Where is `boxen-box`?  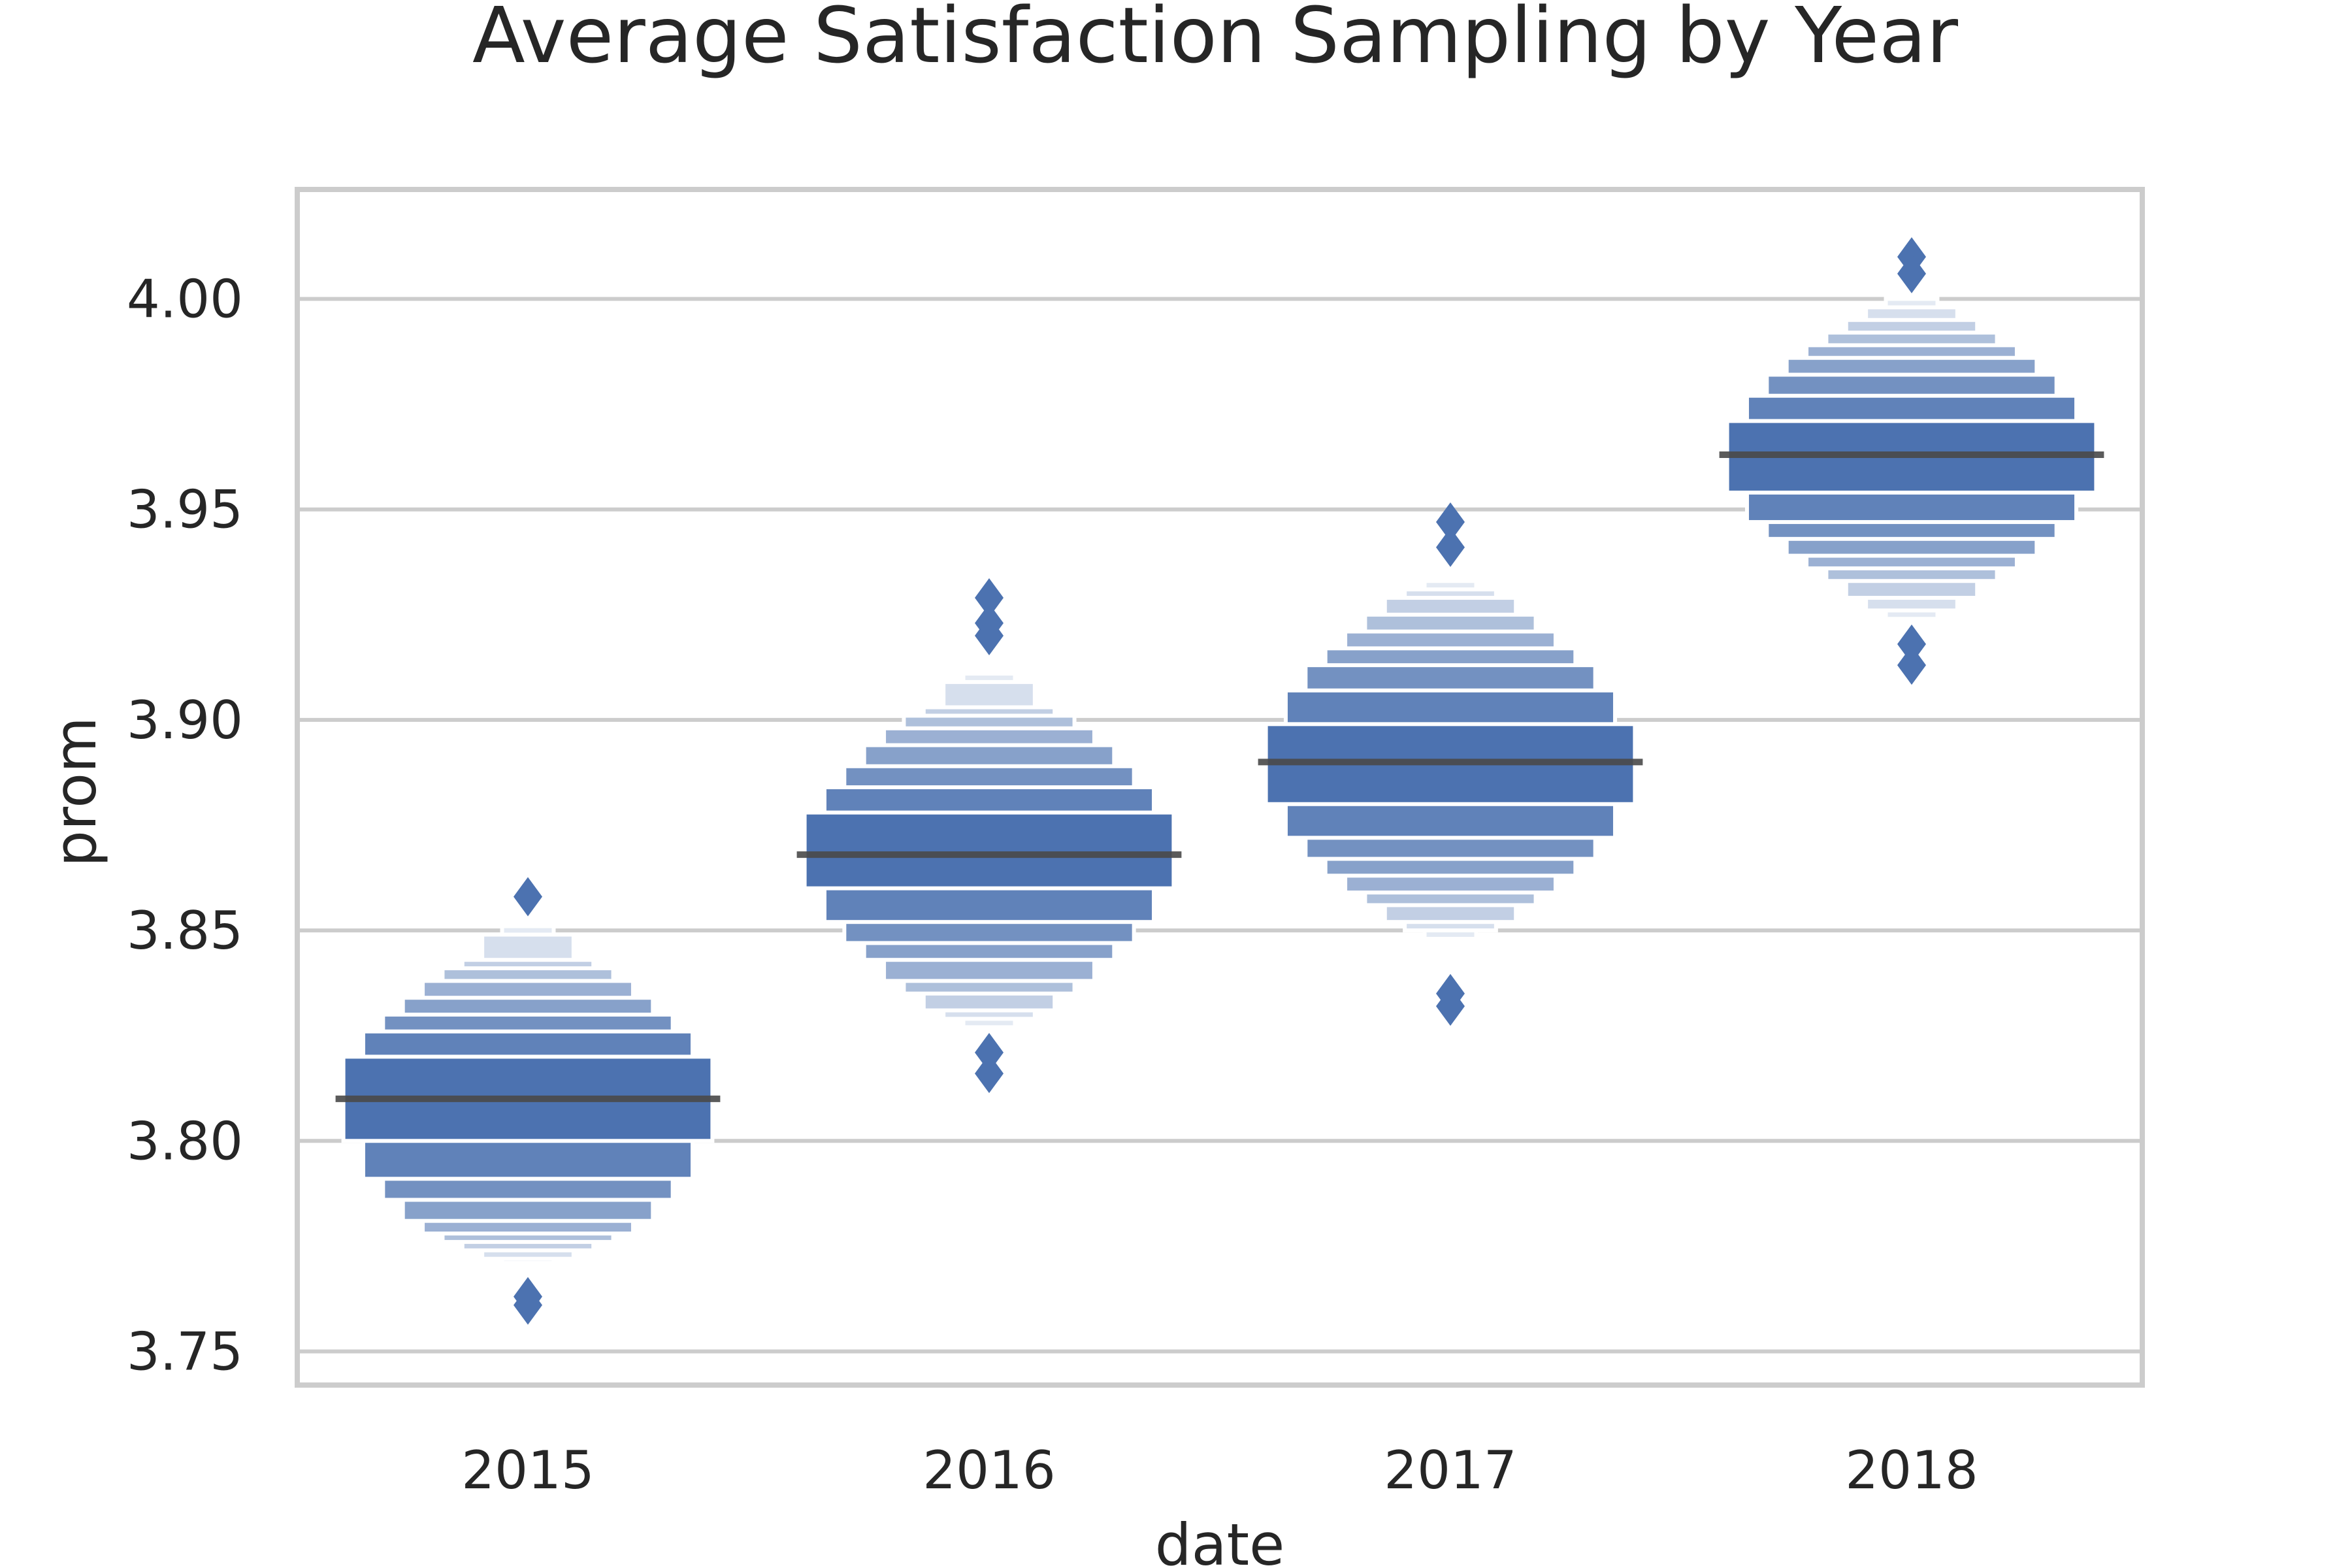
boxen-box is located at coordinates (989, 850).